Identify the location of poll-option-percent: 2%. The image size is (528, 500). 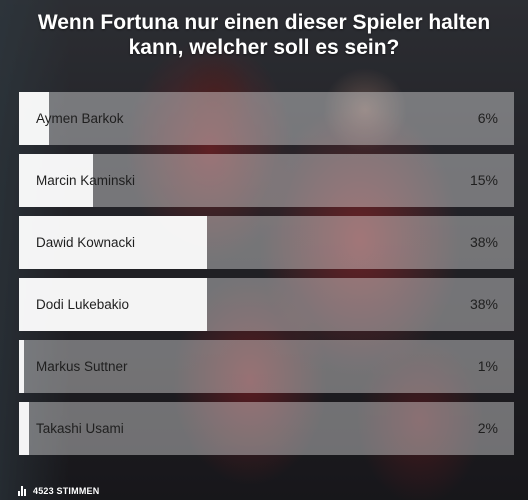
(487, 428).